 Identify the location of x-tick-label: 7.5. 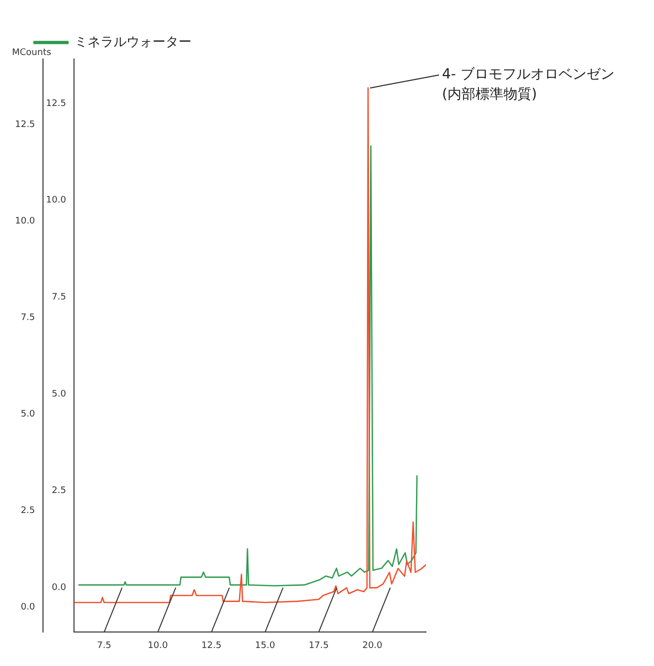
(104, 645).